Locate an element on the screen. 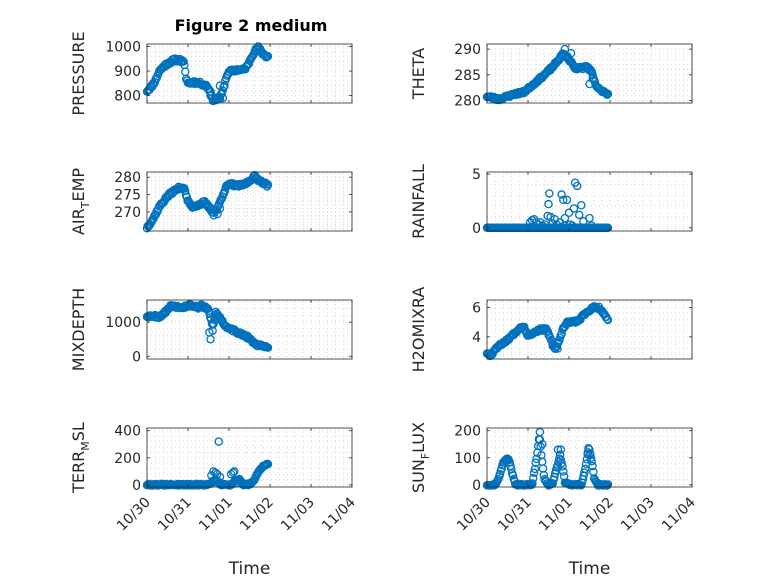 This screenshot has width=778, height=583. y-axis-label: SUNFLUX is located at coordinates (420, 457).